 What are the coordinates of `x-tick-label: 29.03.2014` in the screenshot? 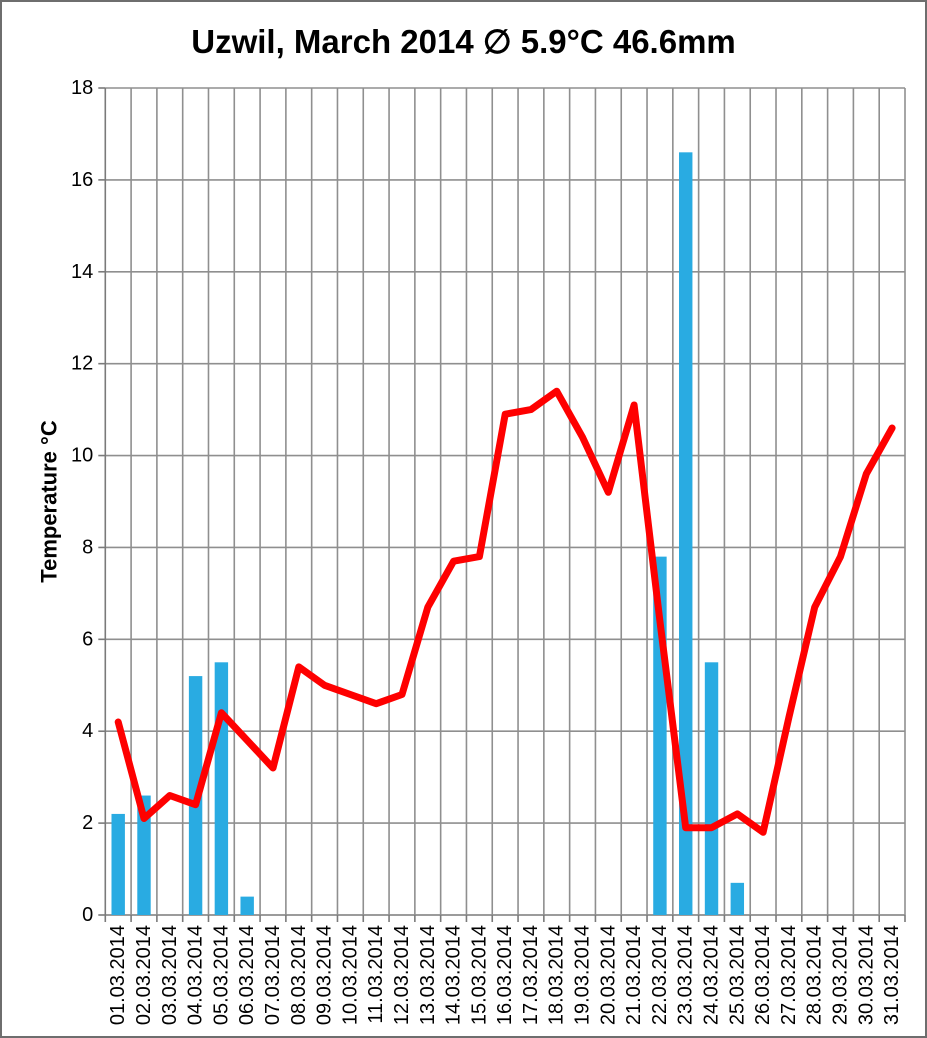 It's located at (841, 975).